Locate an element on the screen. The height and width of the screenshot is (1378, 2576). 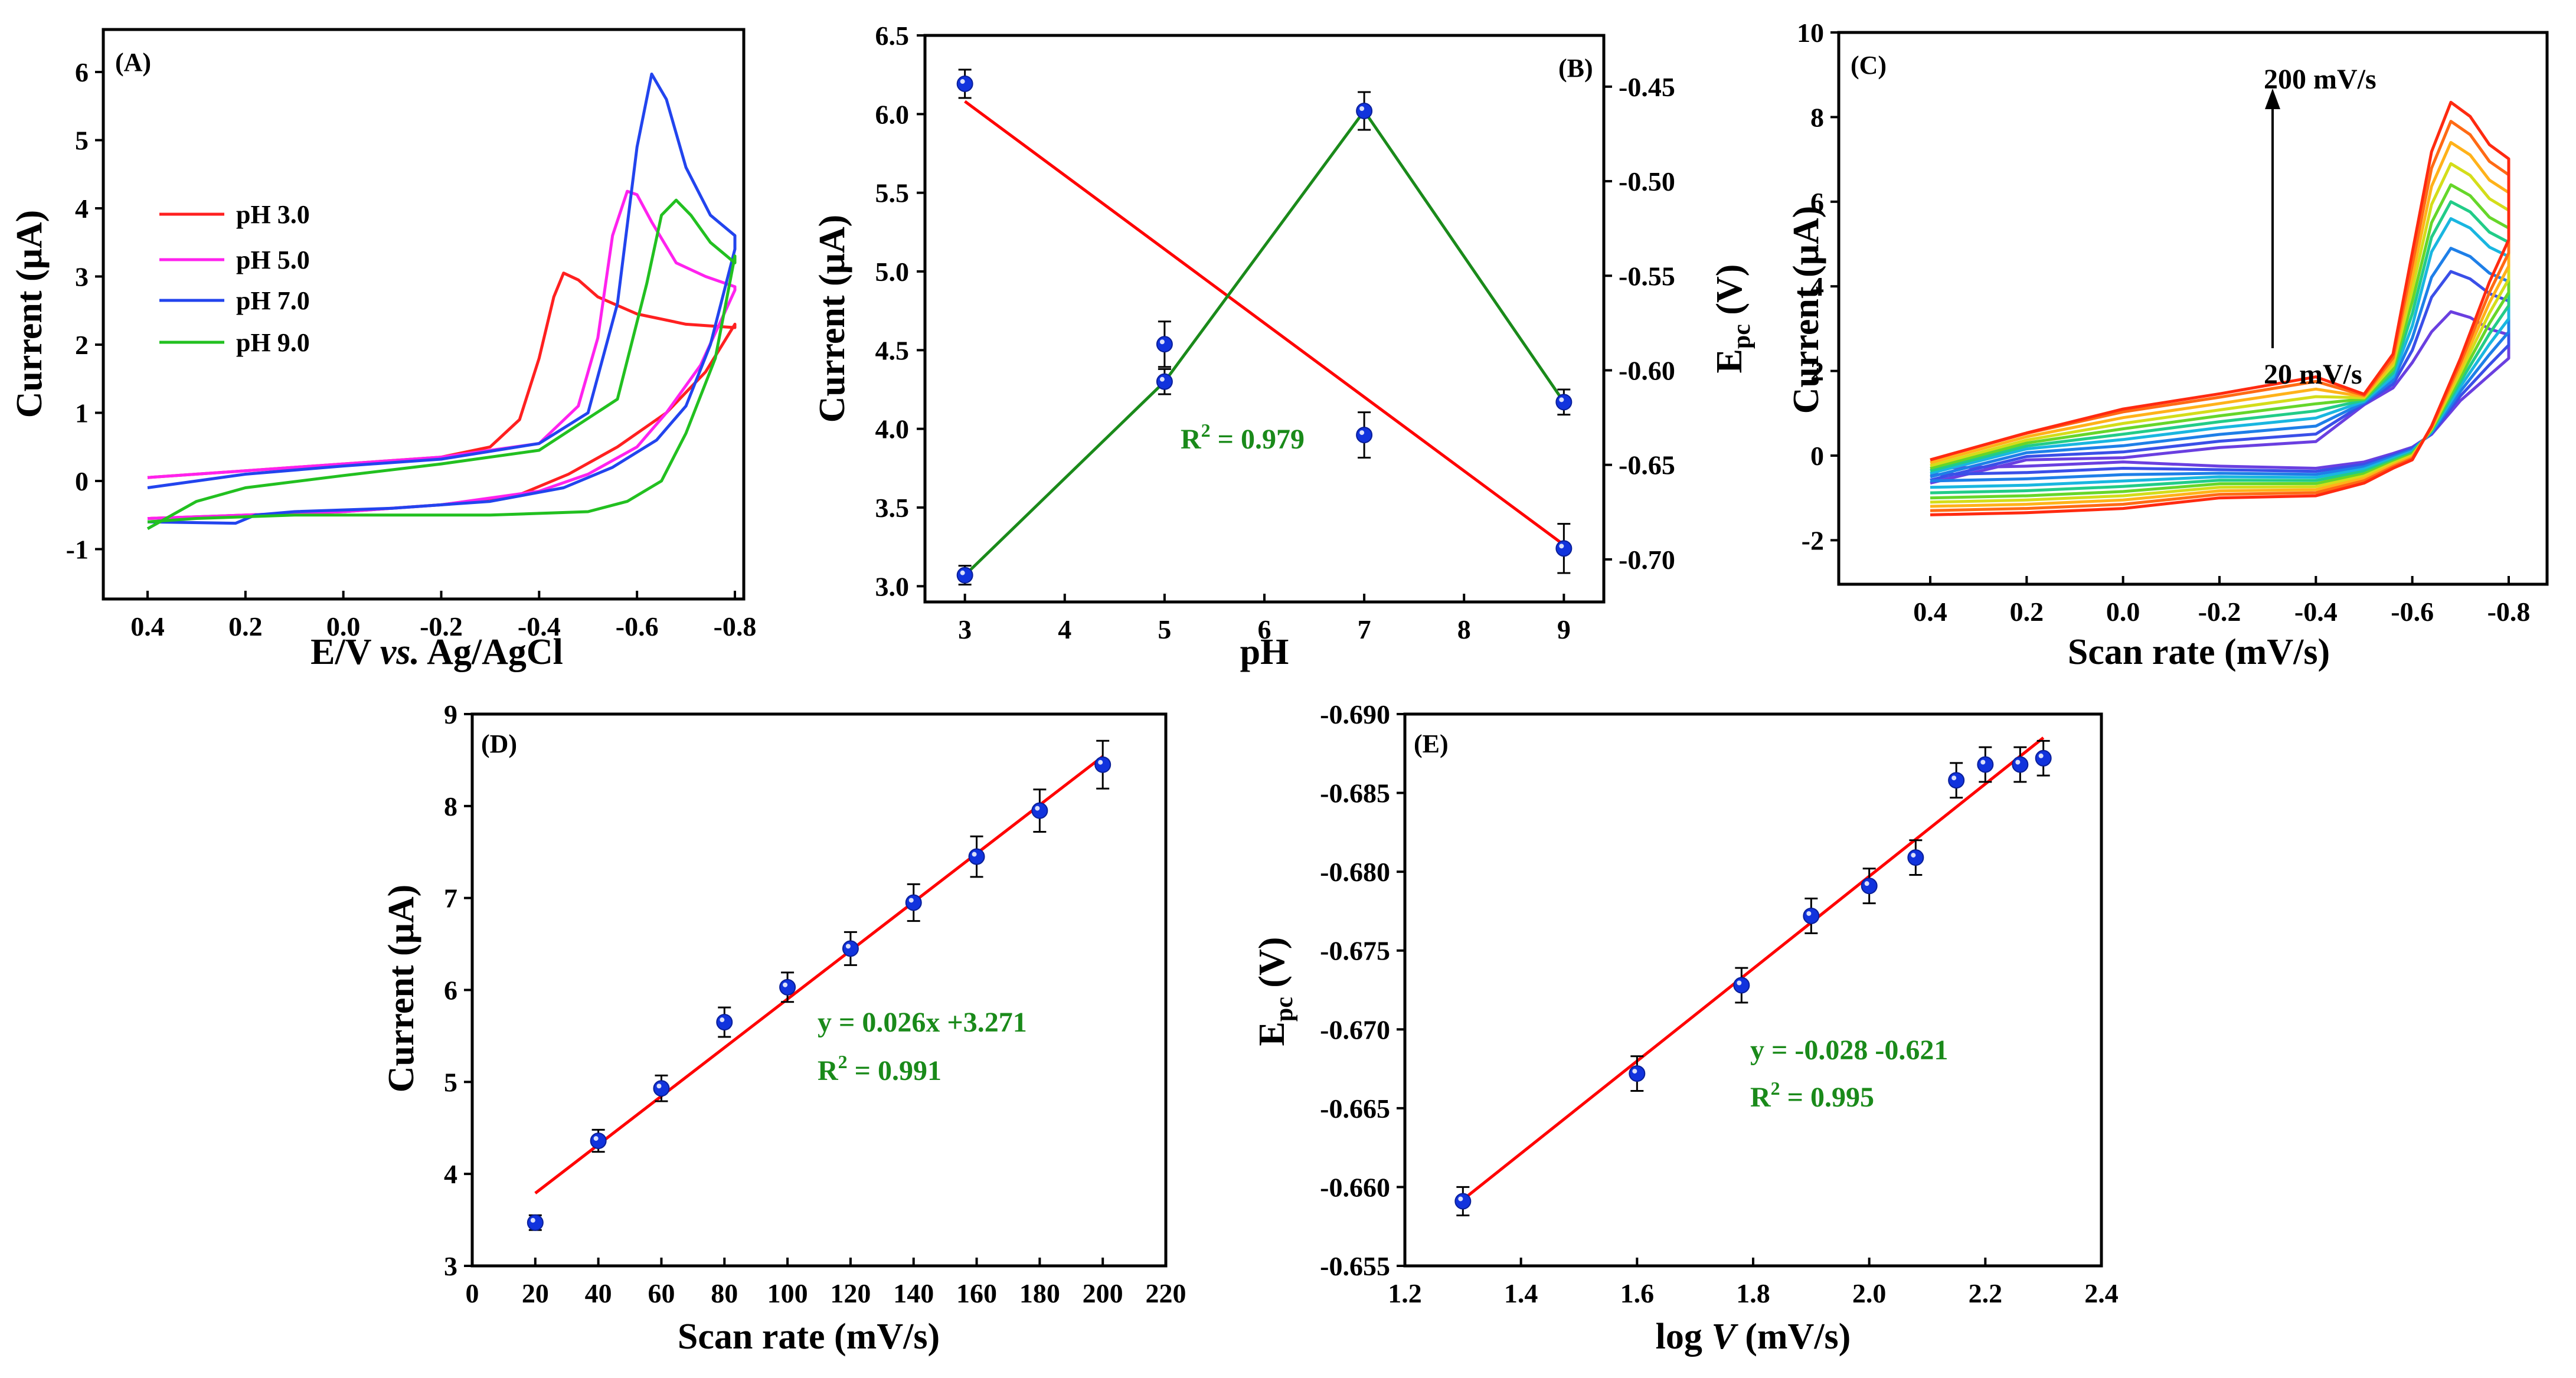
panel-a-ytick-label-3: 2 is located at coordinates (82, 345).